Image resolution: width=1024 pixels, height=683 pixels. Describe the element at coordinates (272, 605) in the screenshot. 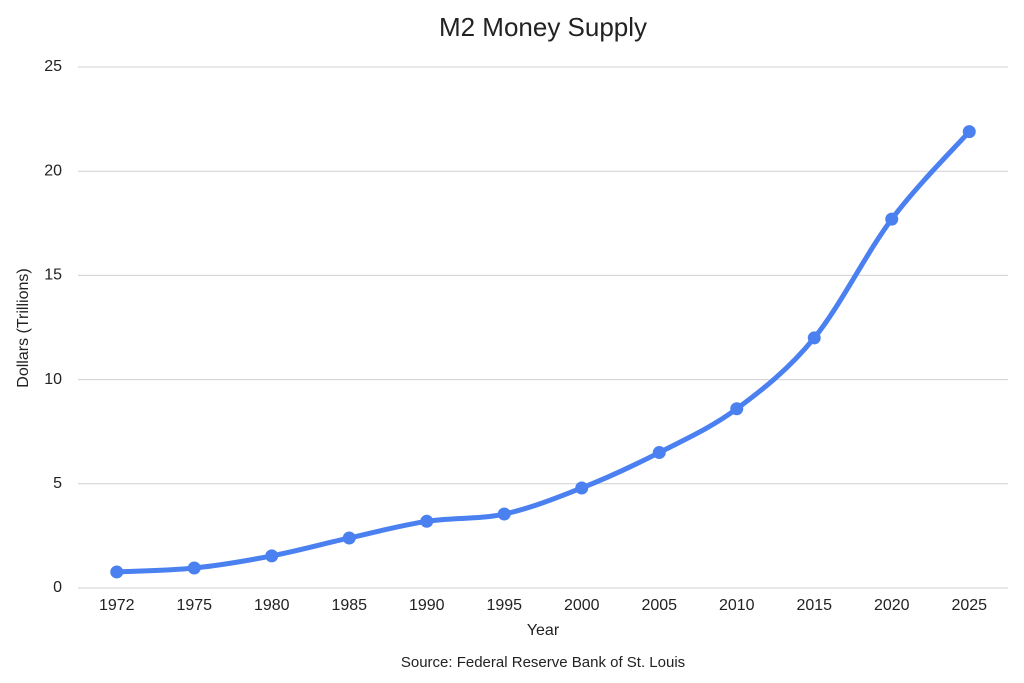

I see `x-tick-label: 1980` at that location.